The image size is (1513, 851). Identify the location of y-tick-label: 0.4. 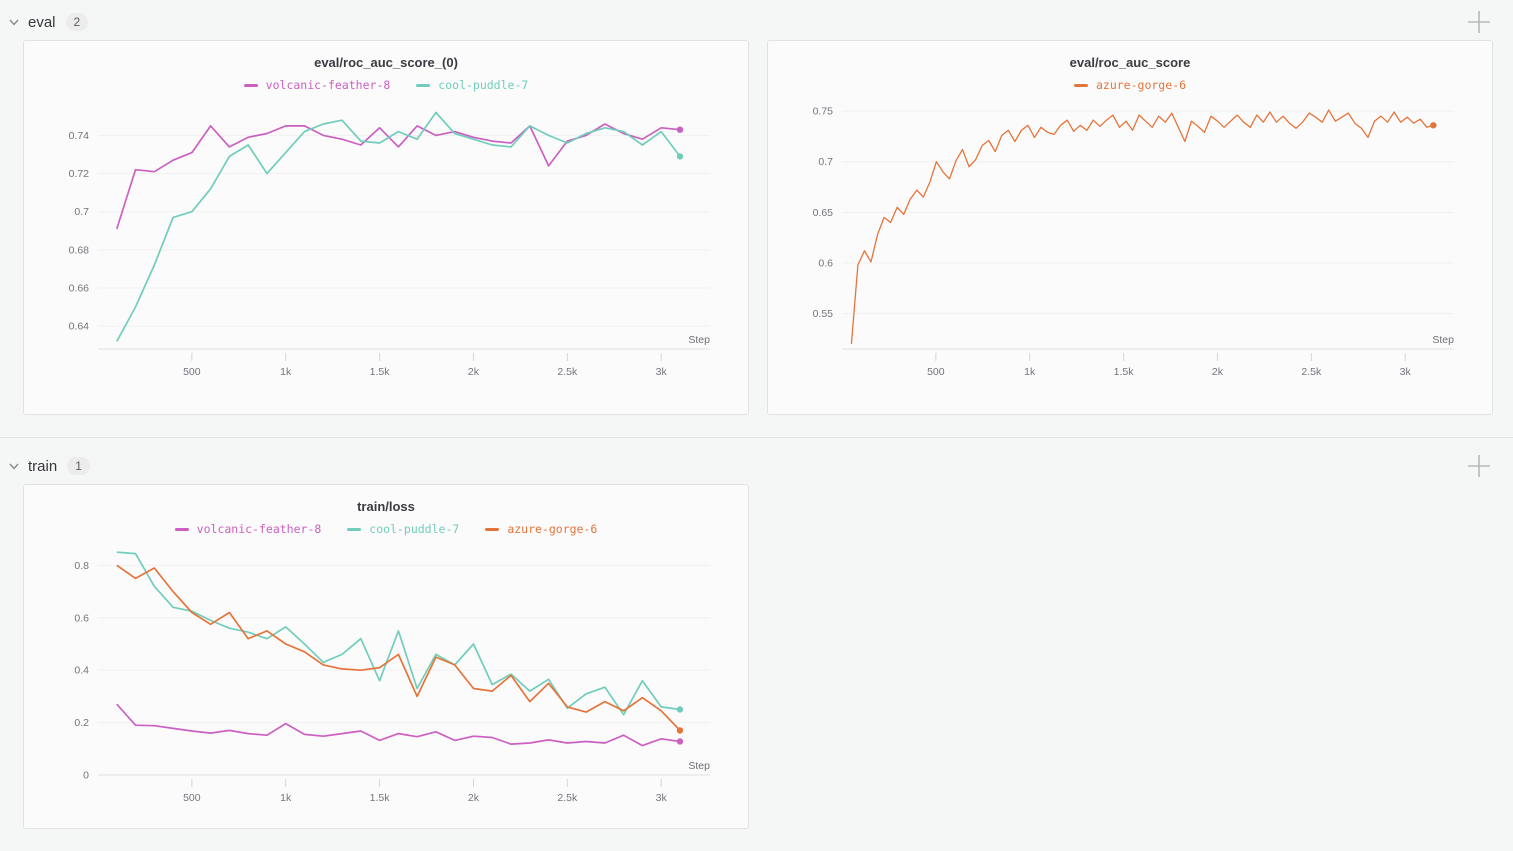
(81, 671).